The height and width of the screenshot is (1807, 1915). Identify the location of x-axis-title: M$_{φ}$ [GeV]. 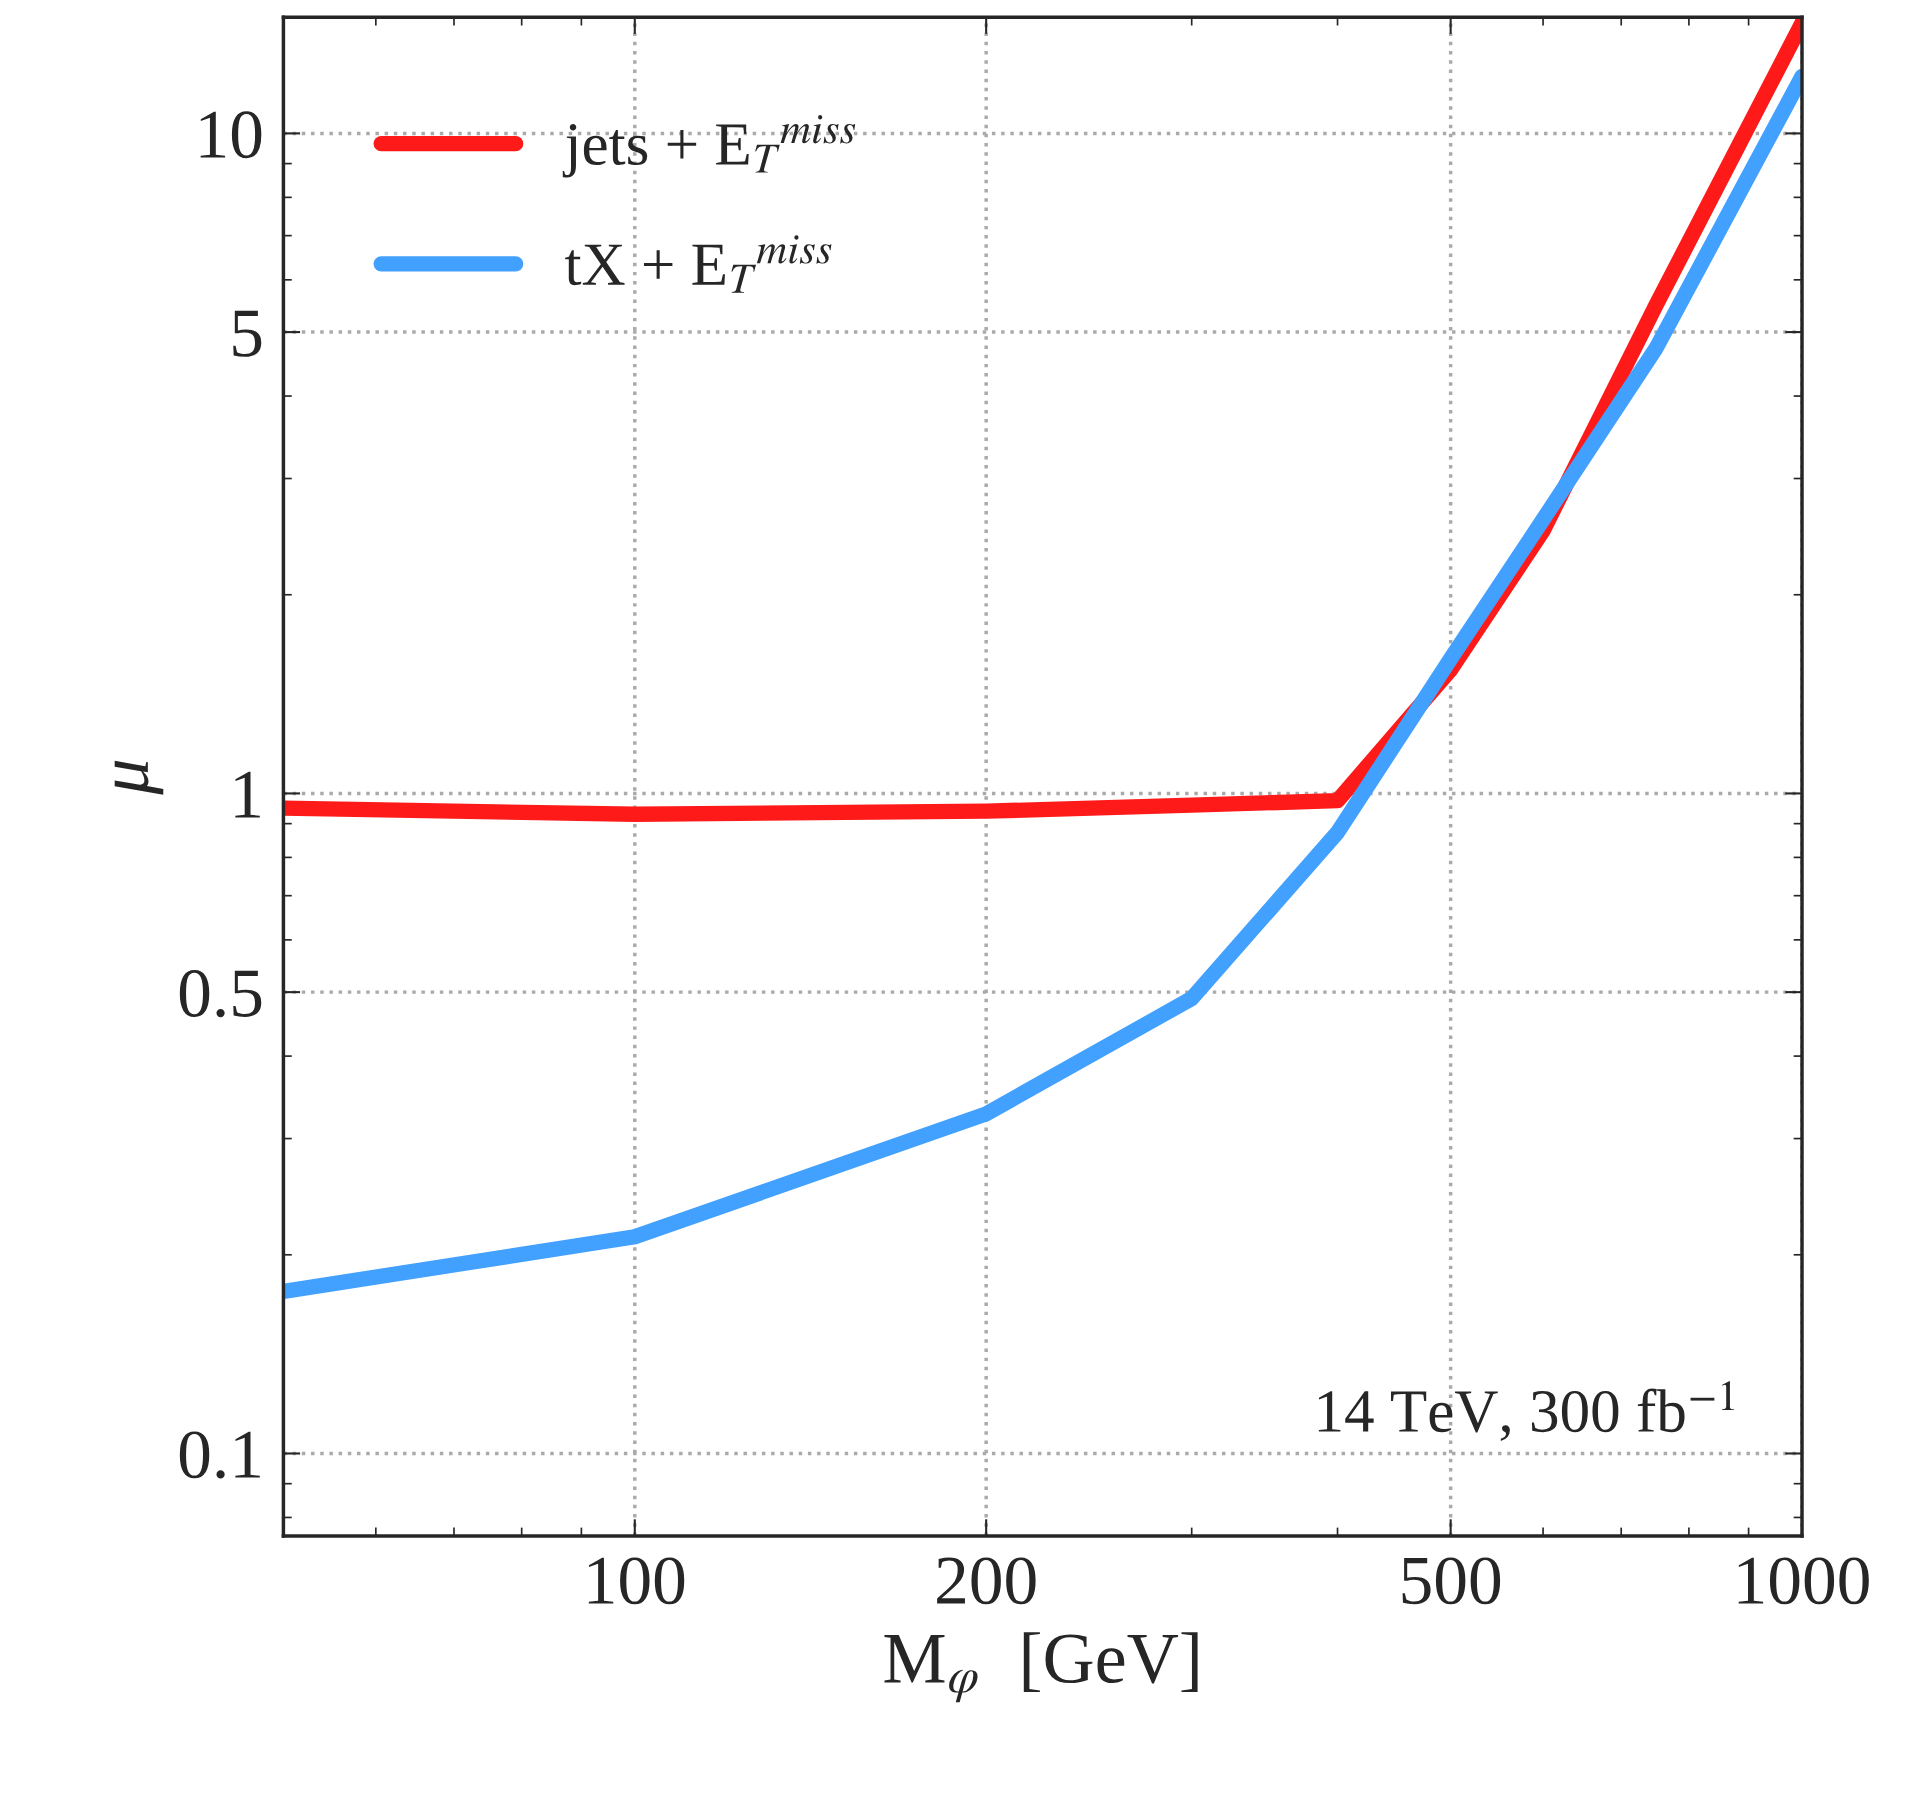
(1041, 1667).